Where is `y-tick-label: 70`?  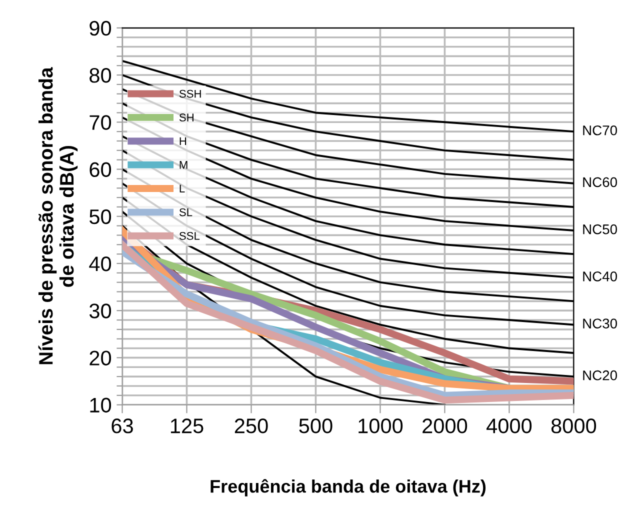
y-tick-label: 70 is located at coordinates (101, 122).